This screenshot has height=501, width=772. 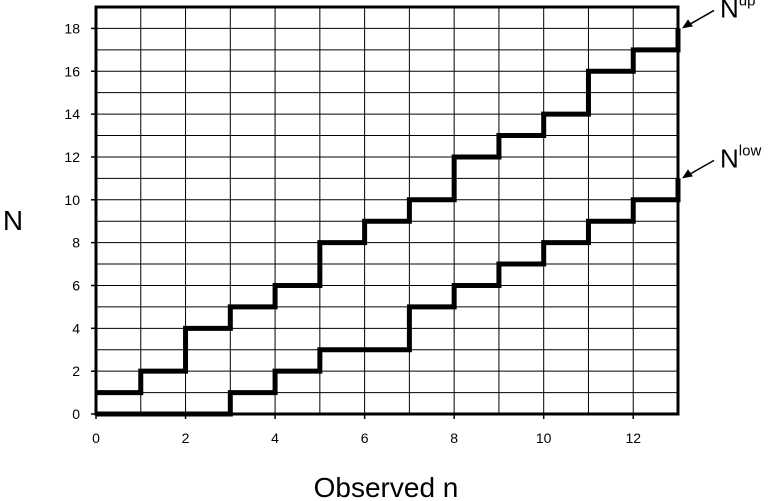 What do you see at coordinates (72, 28) in the screenshot?
I see `y-tick-label: 18` at bounding box center [72, 28].